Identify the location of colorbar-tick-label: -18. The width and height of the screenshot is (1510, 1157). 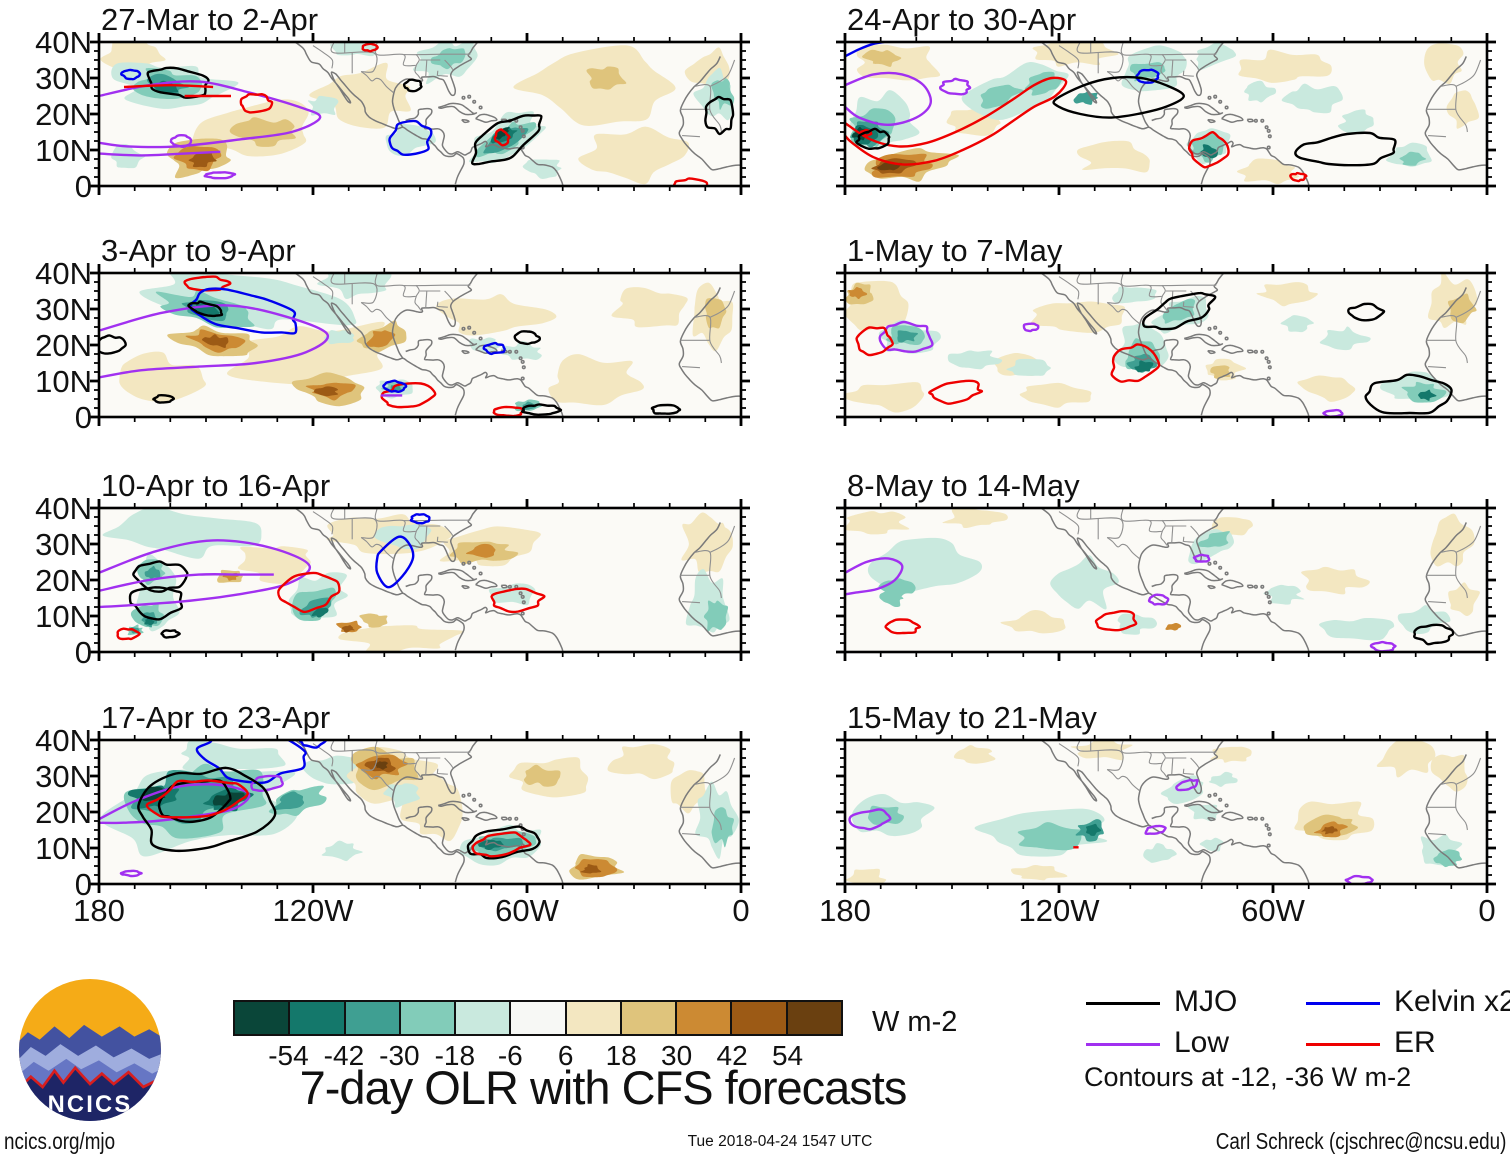
(455, 1055).